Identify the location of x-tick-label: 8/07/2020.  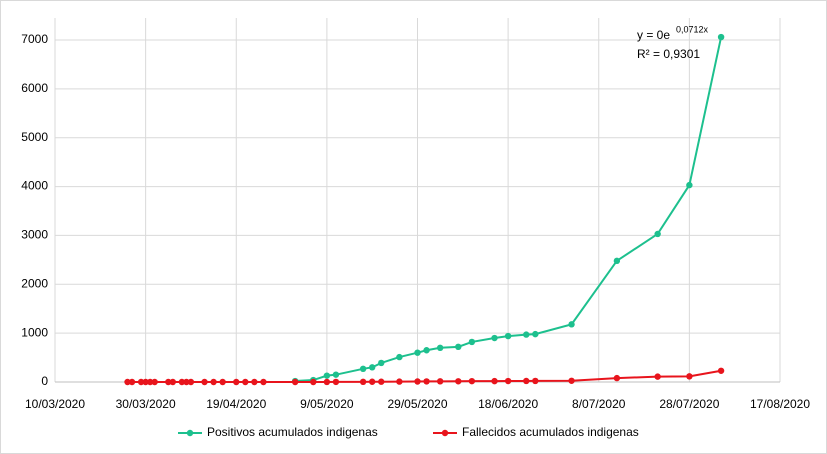
(599, 404).